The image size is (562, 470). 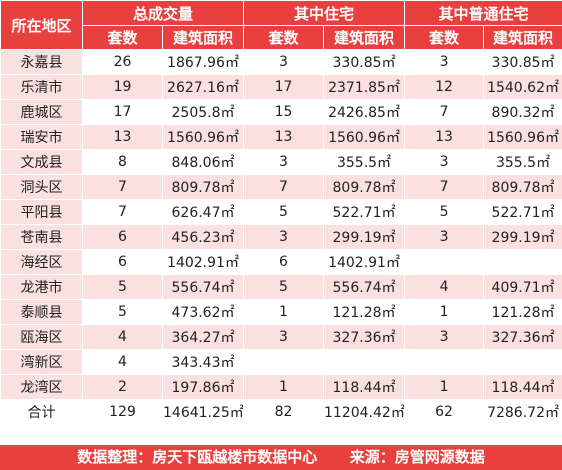 I want to click on table-row: 海经区 6 1402.91㎡ 6 1402.91㎡, so click(x=281, y=262).